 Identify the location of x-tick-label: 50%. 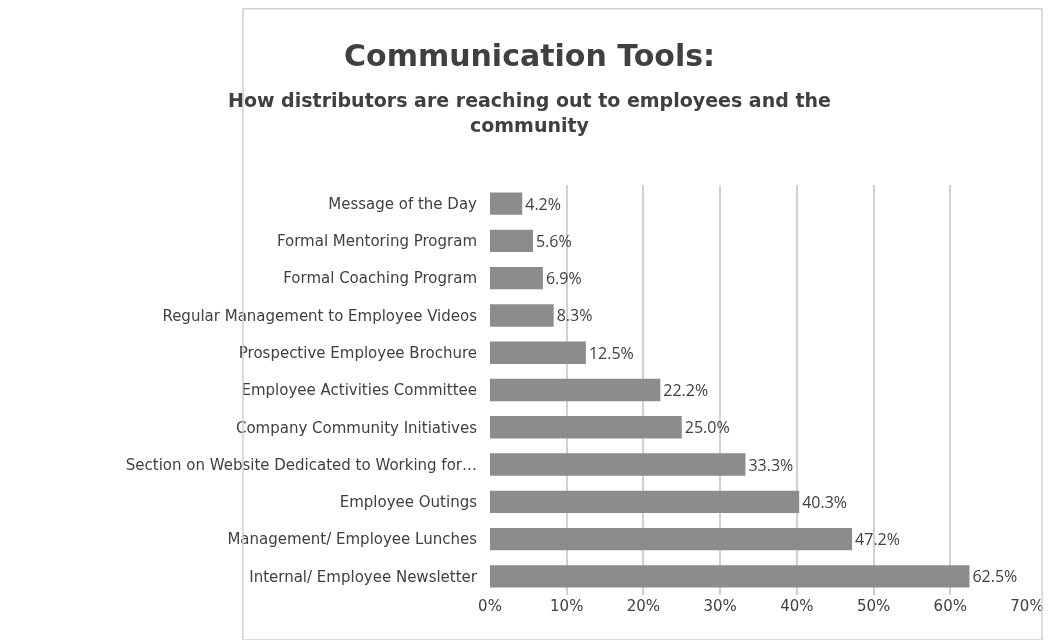
(873, 606).